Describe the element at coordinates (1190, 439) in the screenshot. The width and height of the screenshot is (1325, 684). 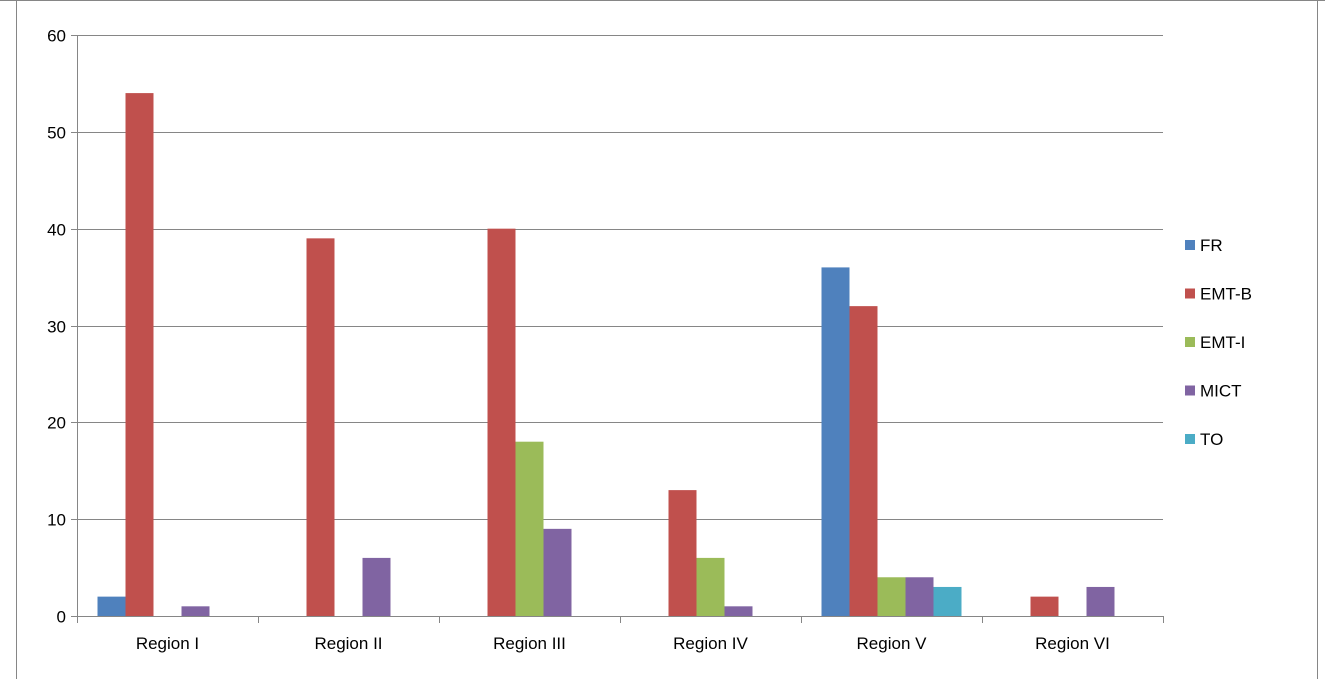
I see `legend-swatch-to` at that location.